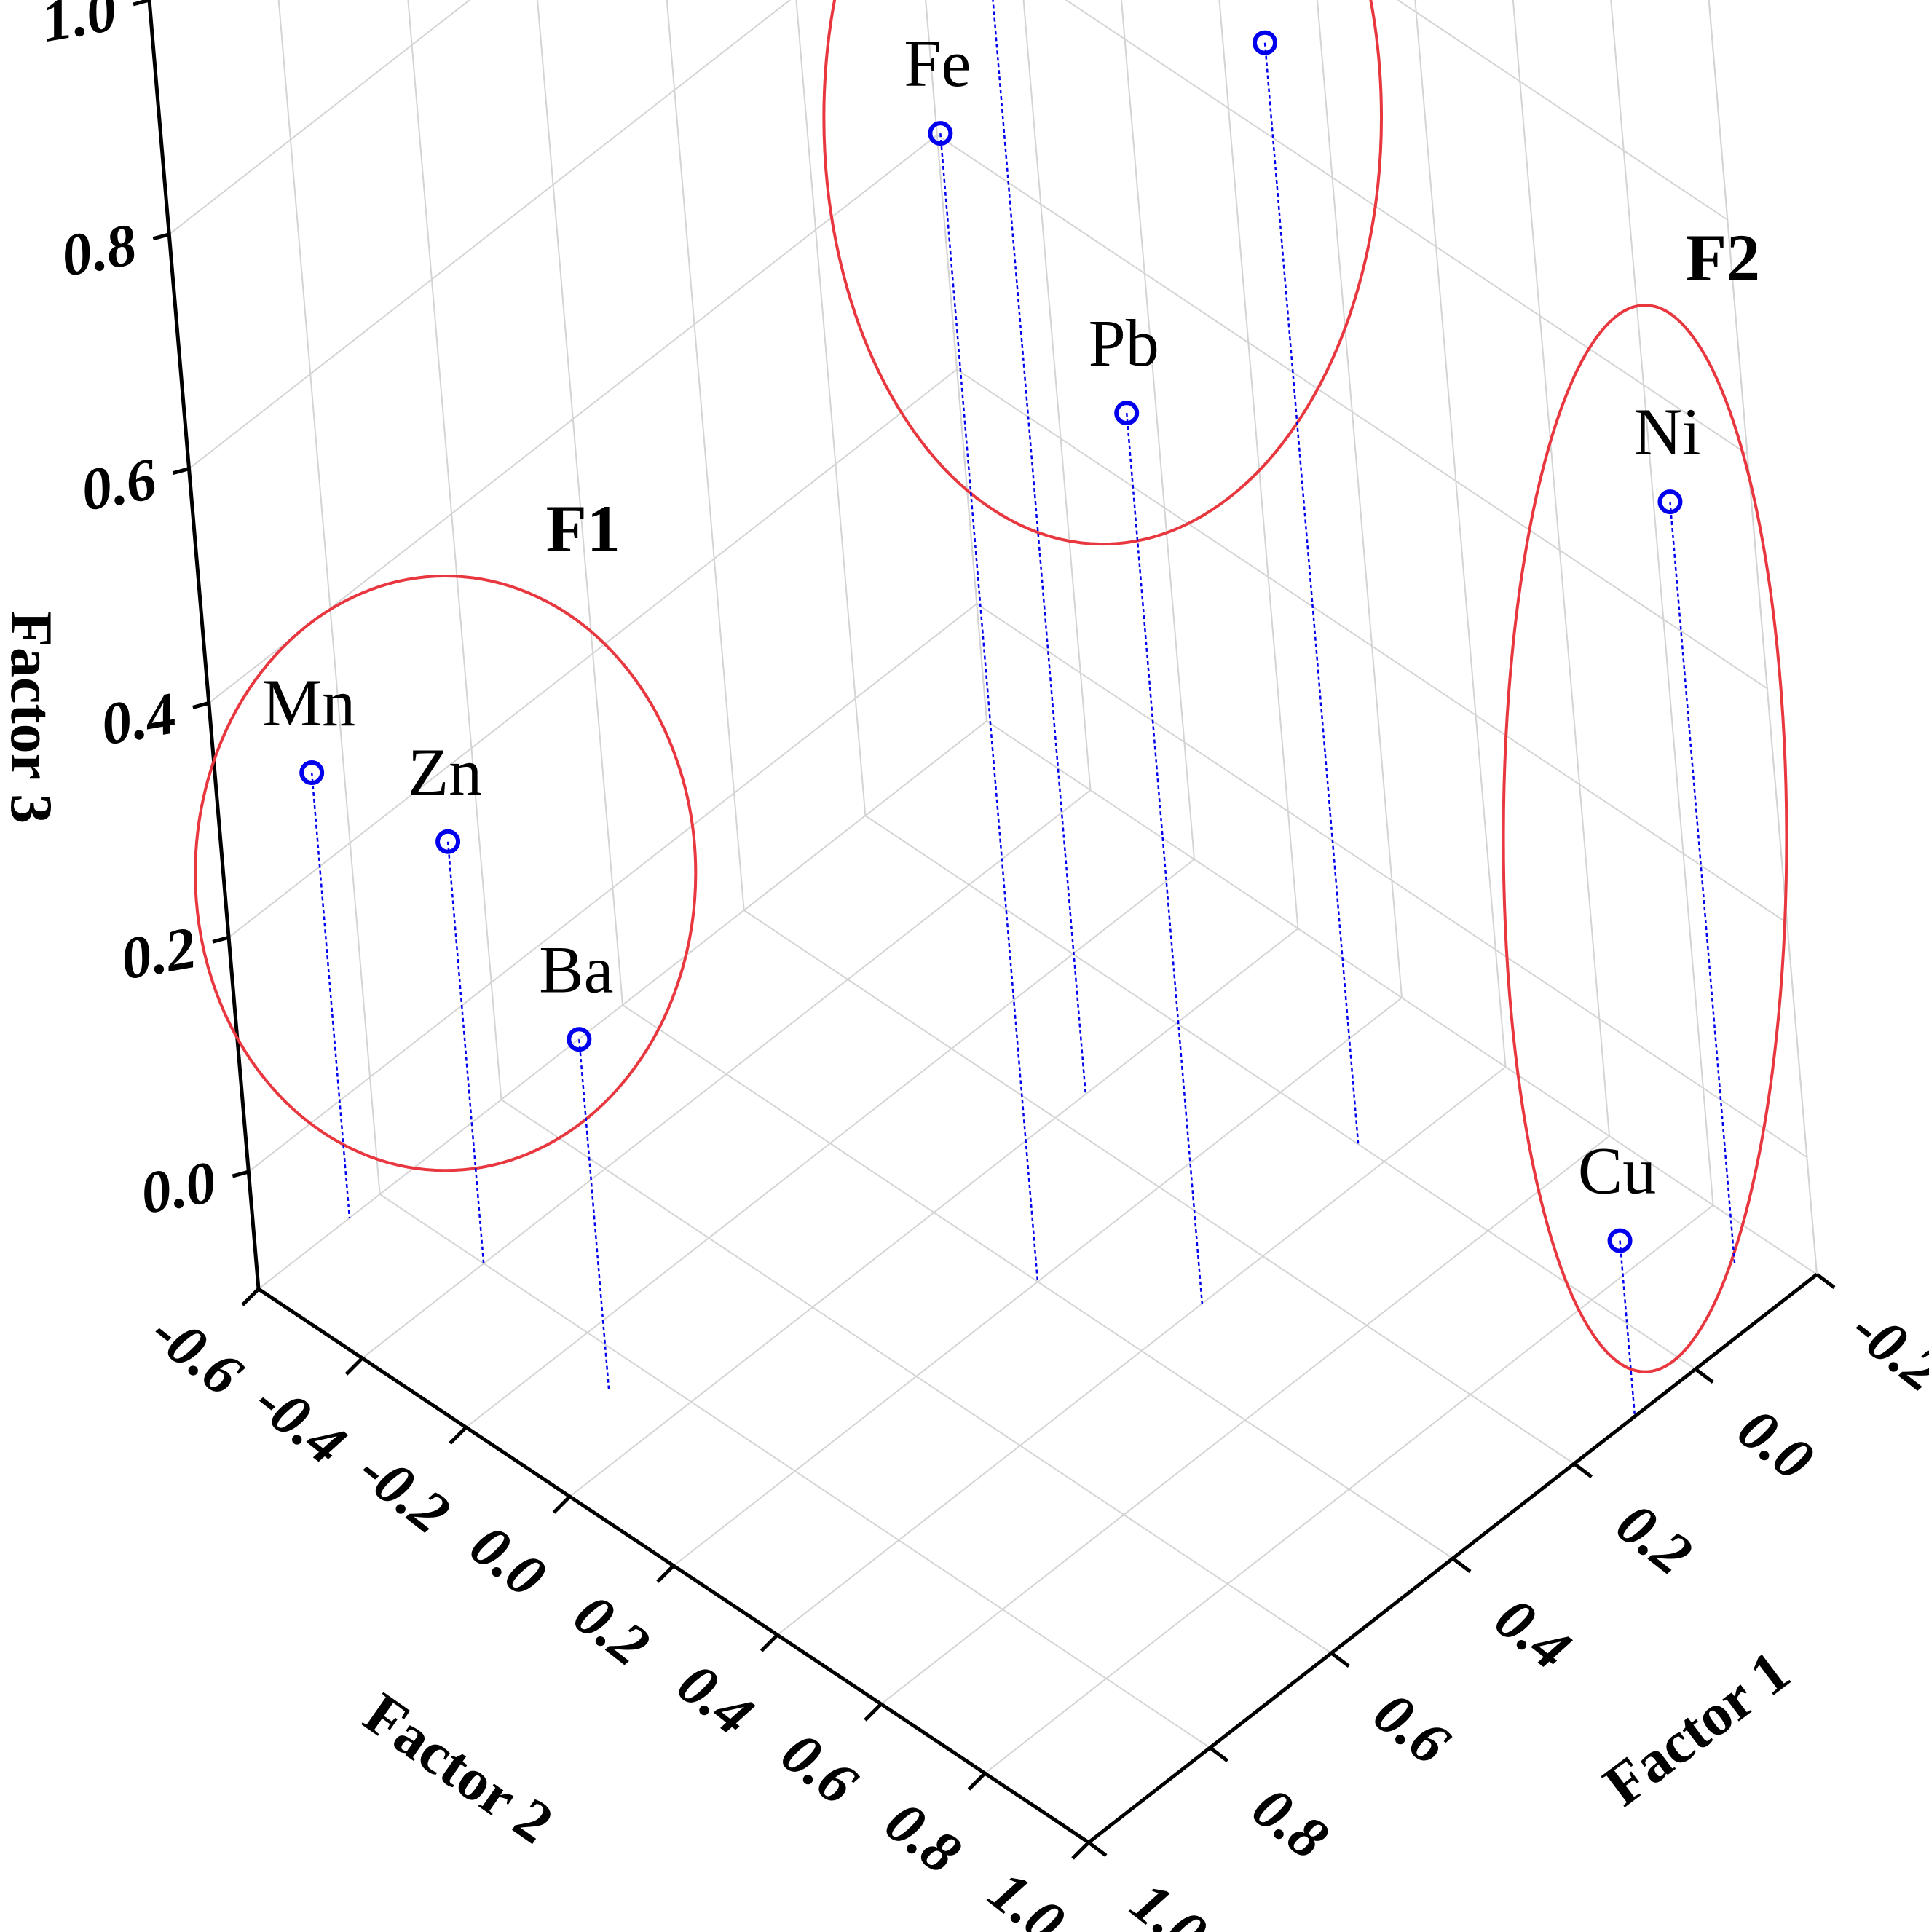 This screenshot has width=1929, height=1932. I want to click on factor1-tick-label: -0.2, so click(1884, 1350).